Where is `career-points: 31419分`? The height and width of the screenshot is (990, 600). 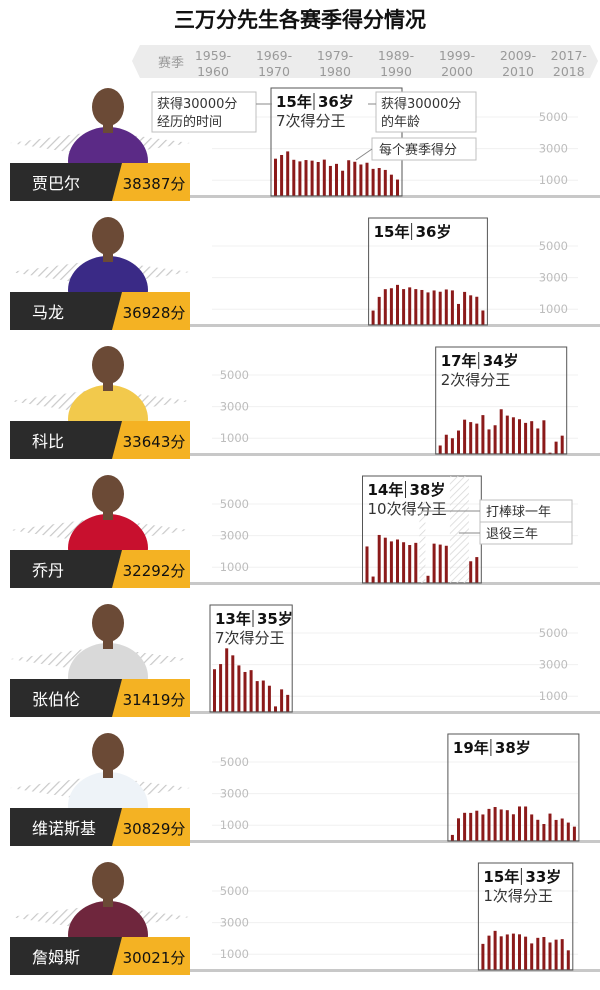
career-points: 31419分 is located at coordinates (154, 700).